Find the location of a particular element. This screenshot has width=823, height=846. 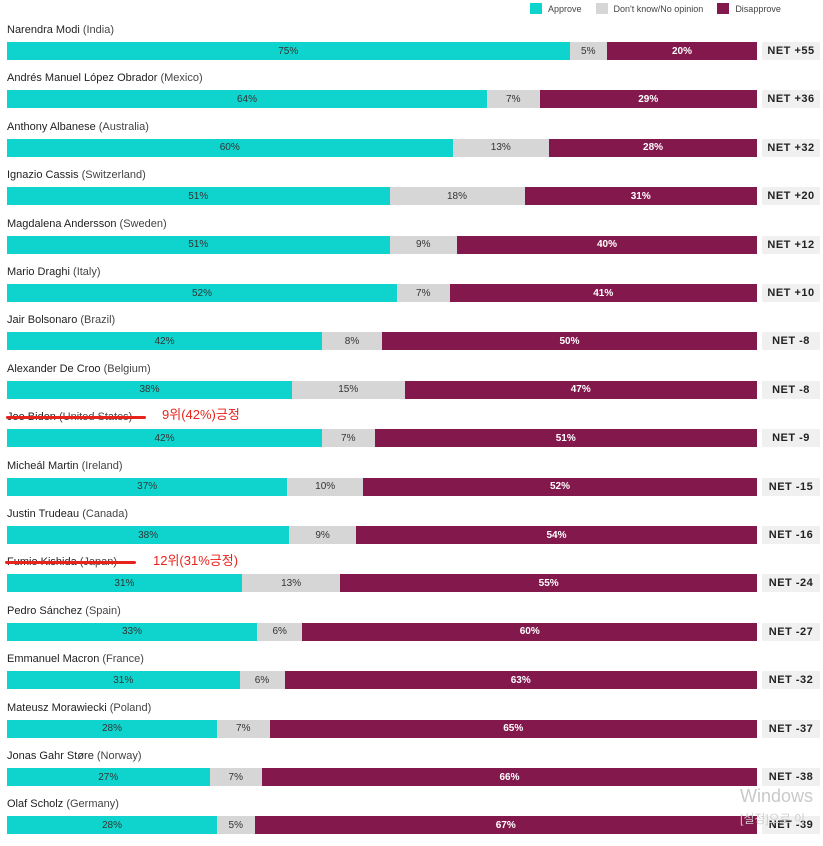

neutral-segment: 6% is located at coordinates (280, 631).